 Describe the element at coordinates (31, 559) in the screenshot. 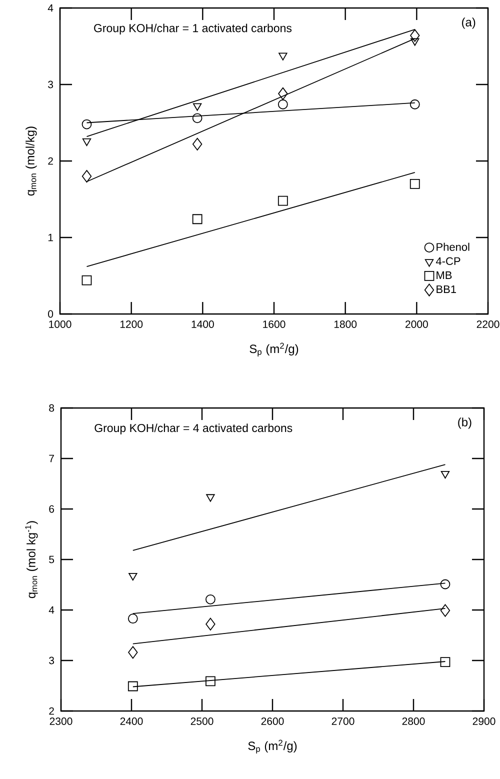

I see `y-axis-title: q$_{mon}$ (mol kg$^{-1}$)` at that location.